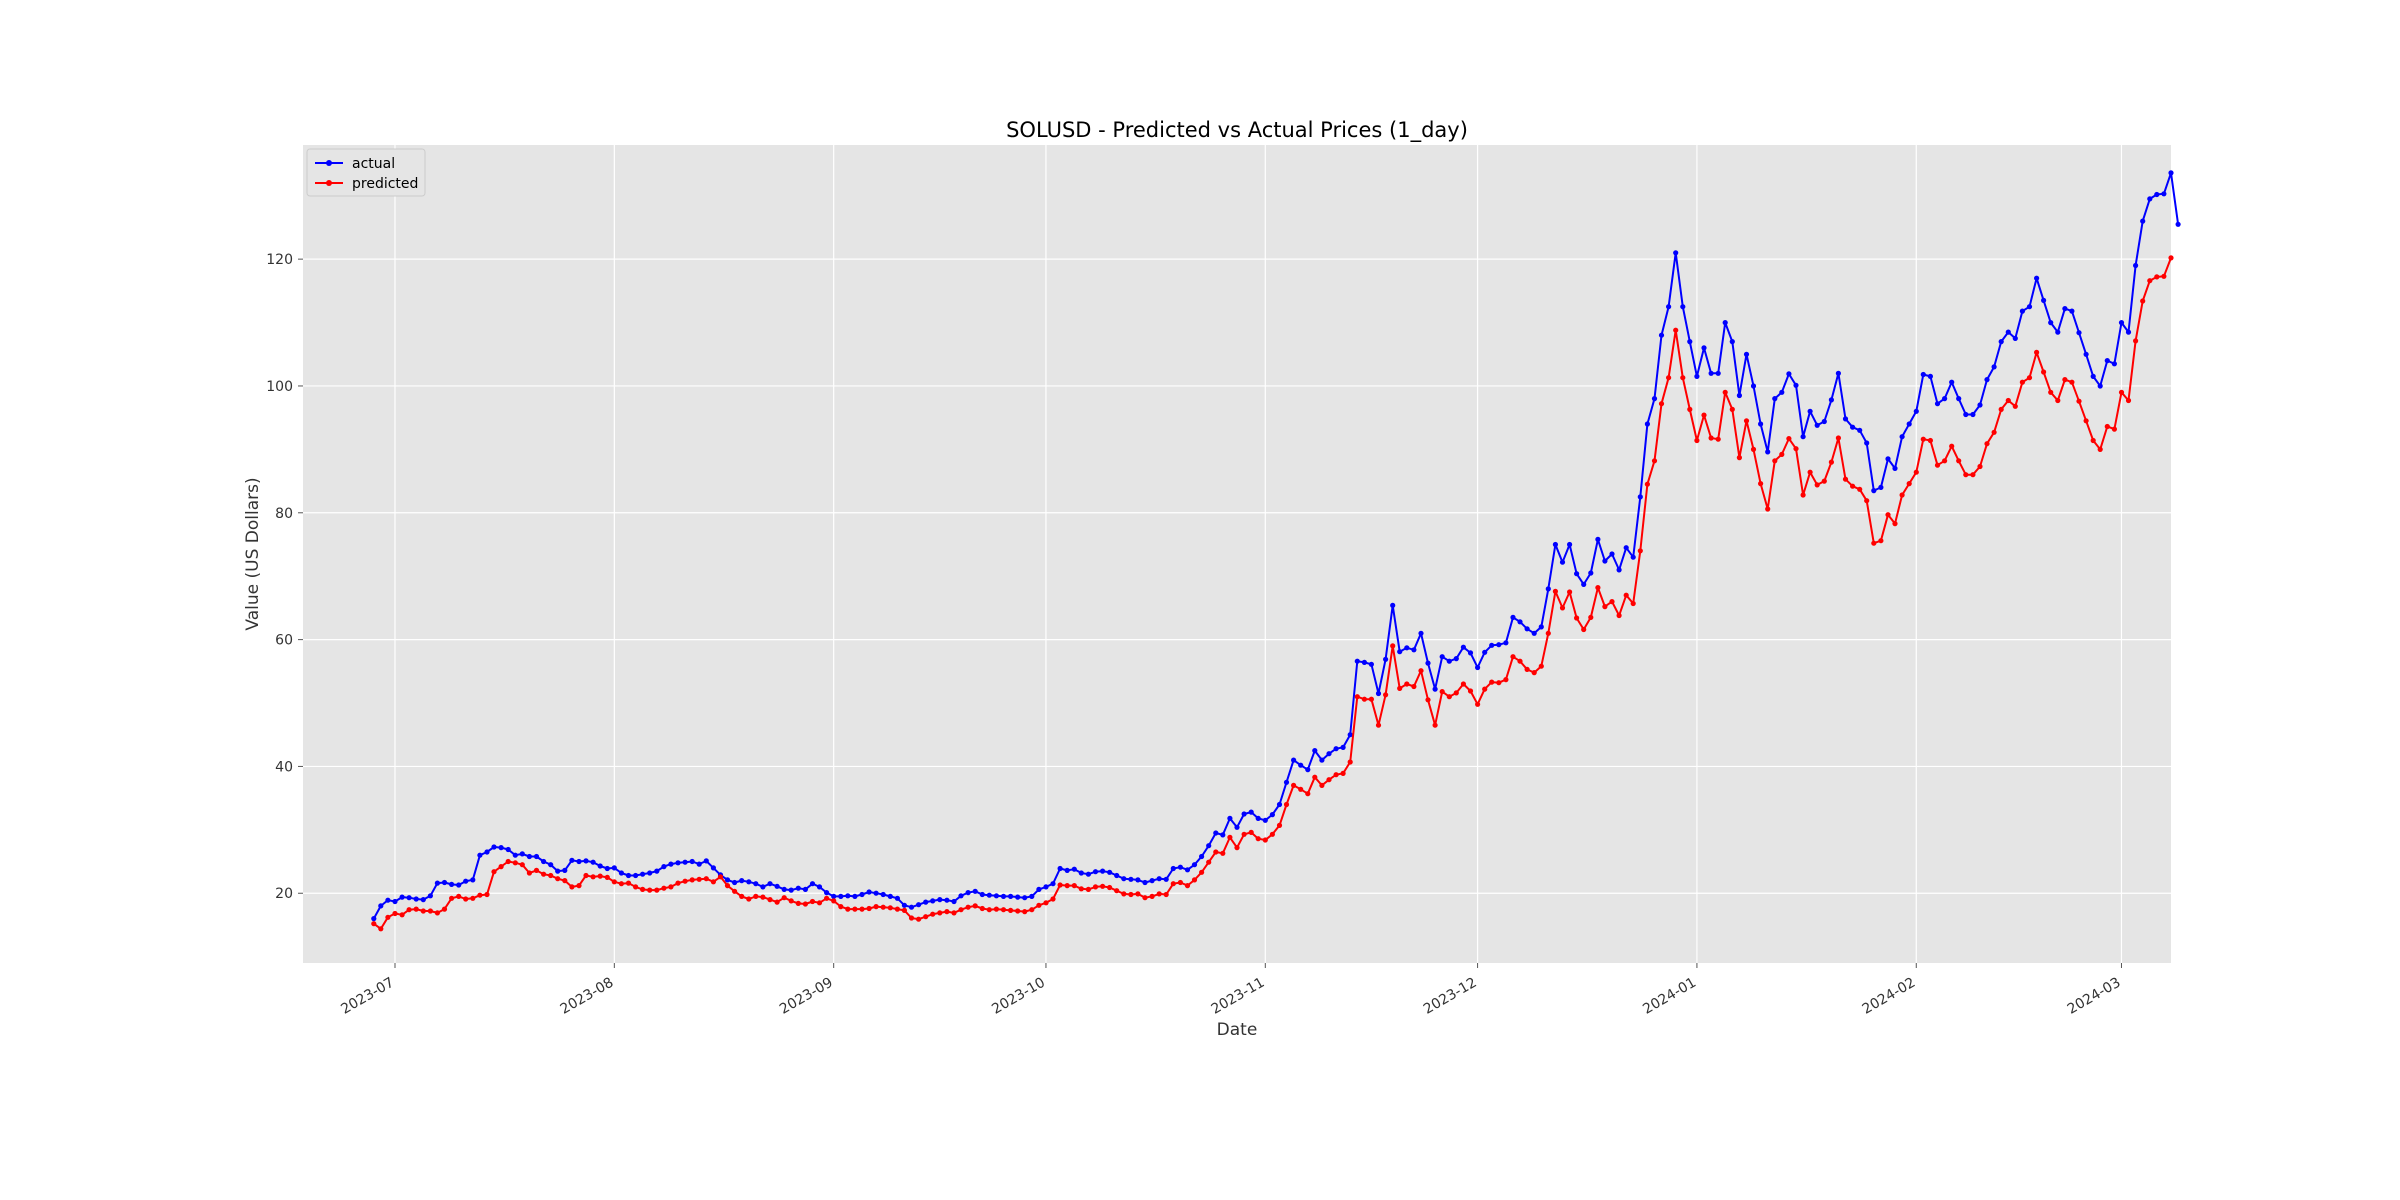  I want to click on y-tick-label: 120, so click(279, 260).